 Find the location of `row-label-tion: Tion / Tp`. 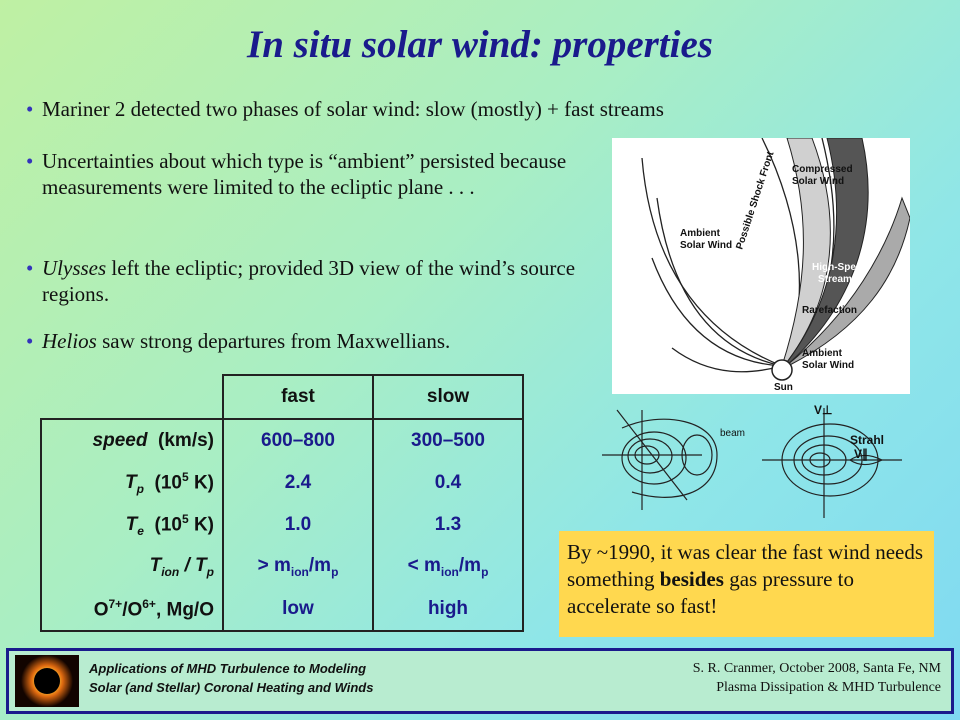

row-label-tion: Tion / Tp is located at coordinates (131, 567).